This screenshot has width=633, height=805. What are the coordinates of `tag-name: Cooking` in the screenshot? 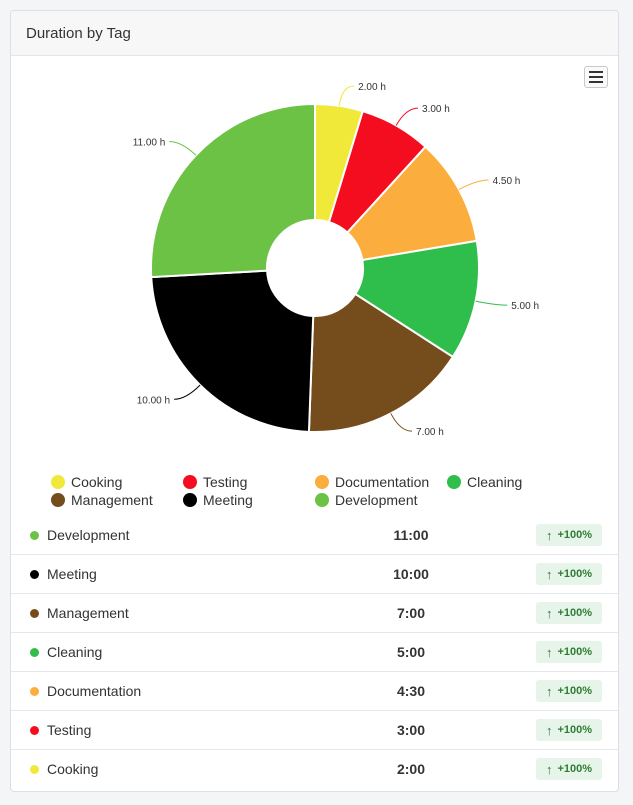 It's located at (73, 769).